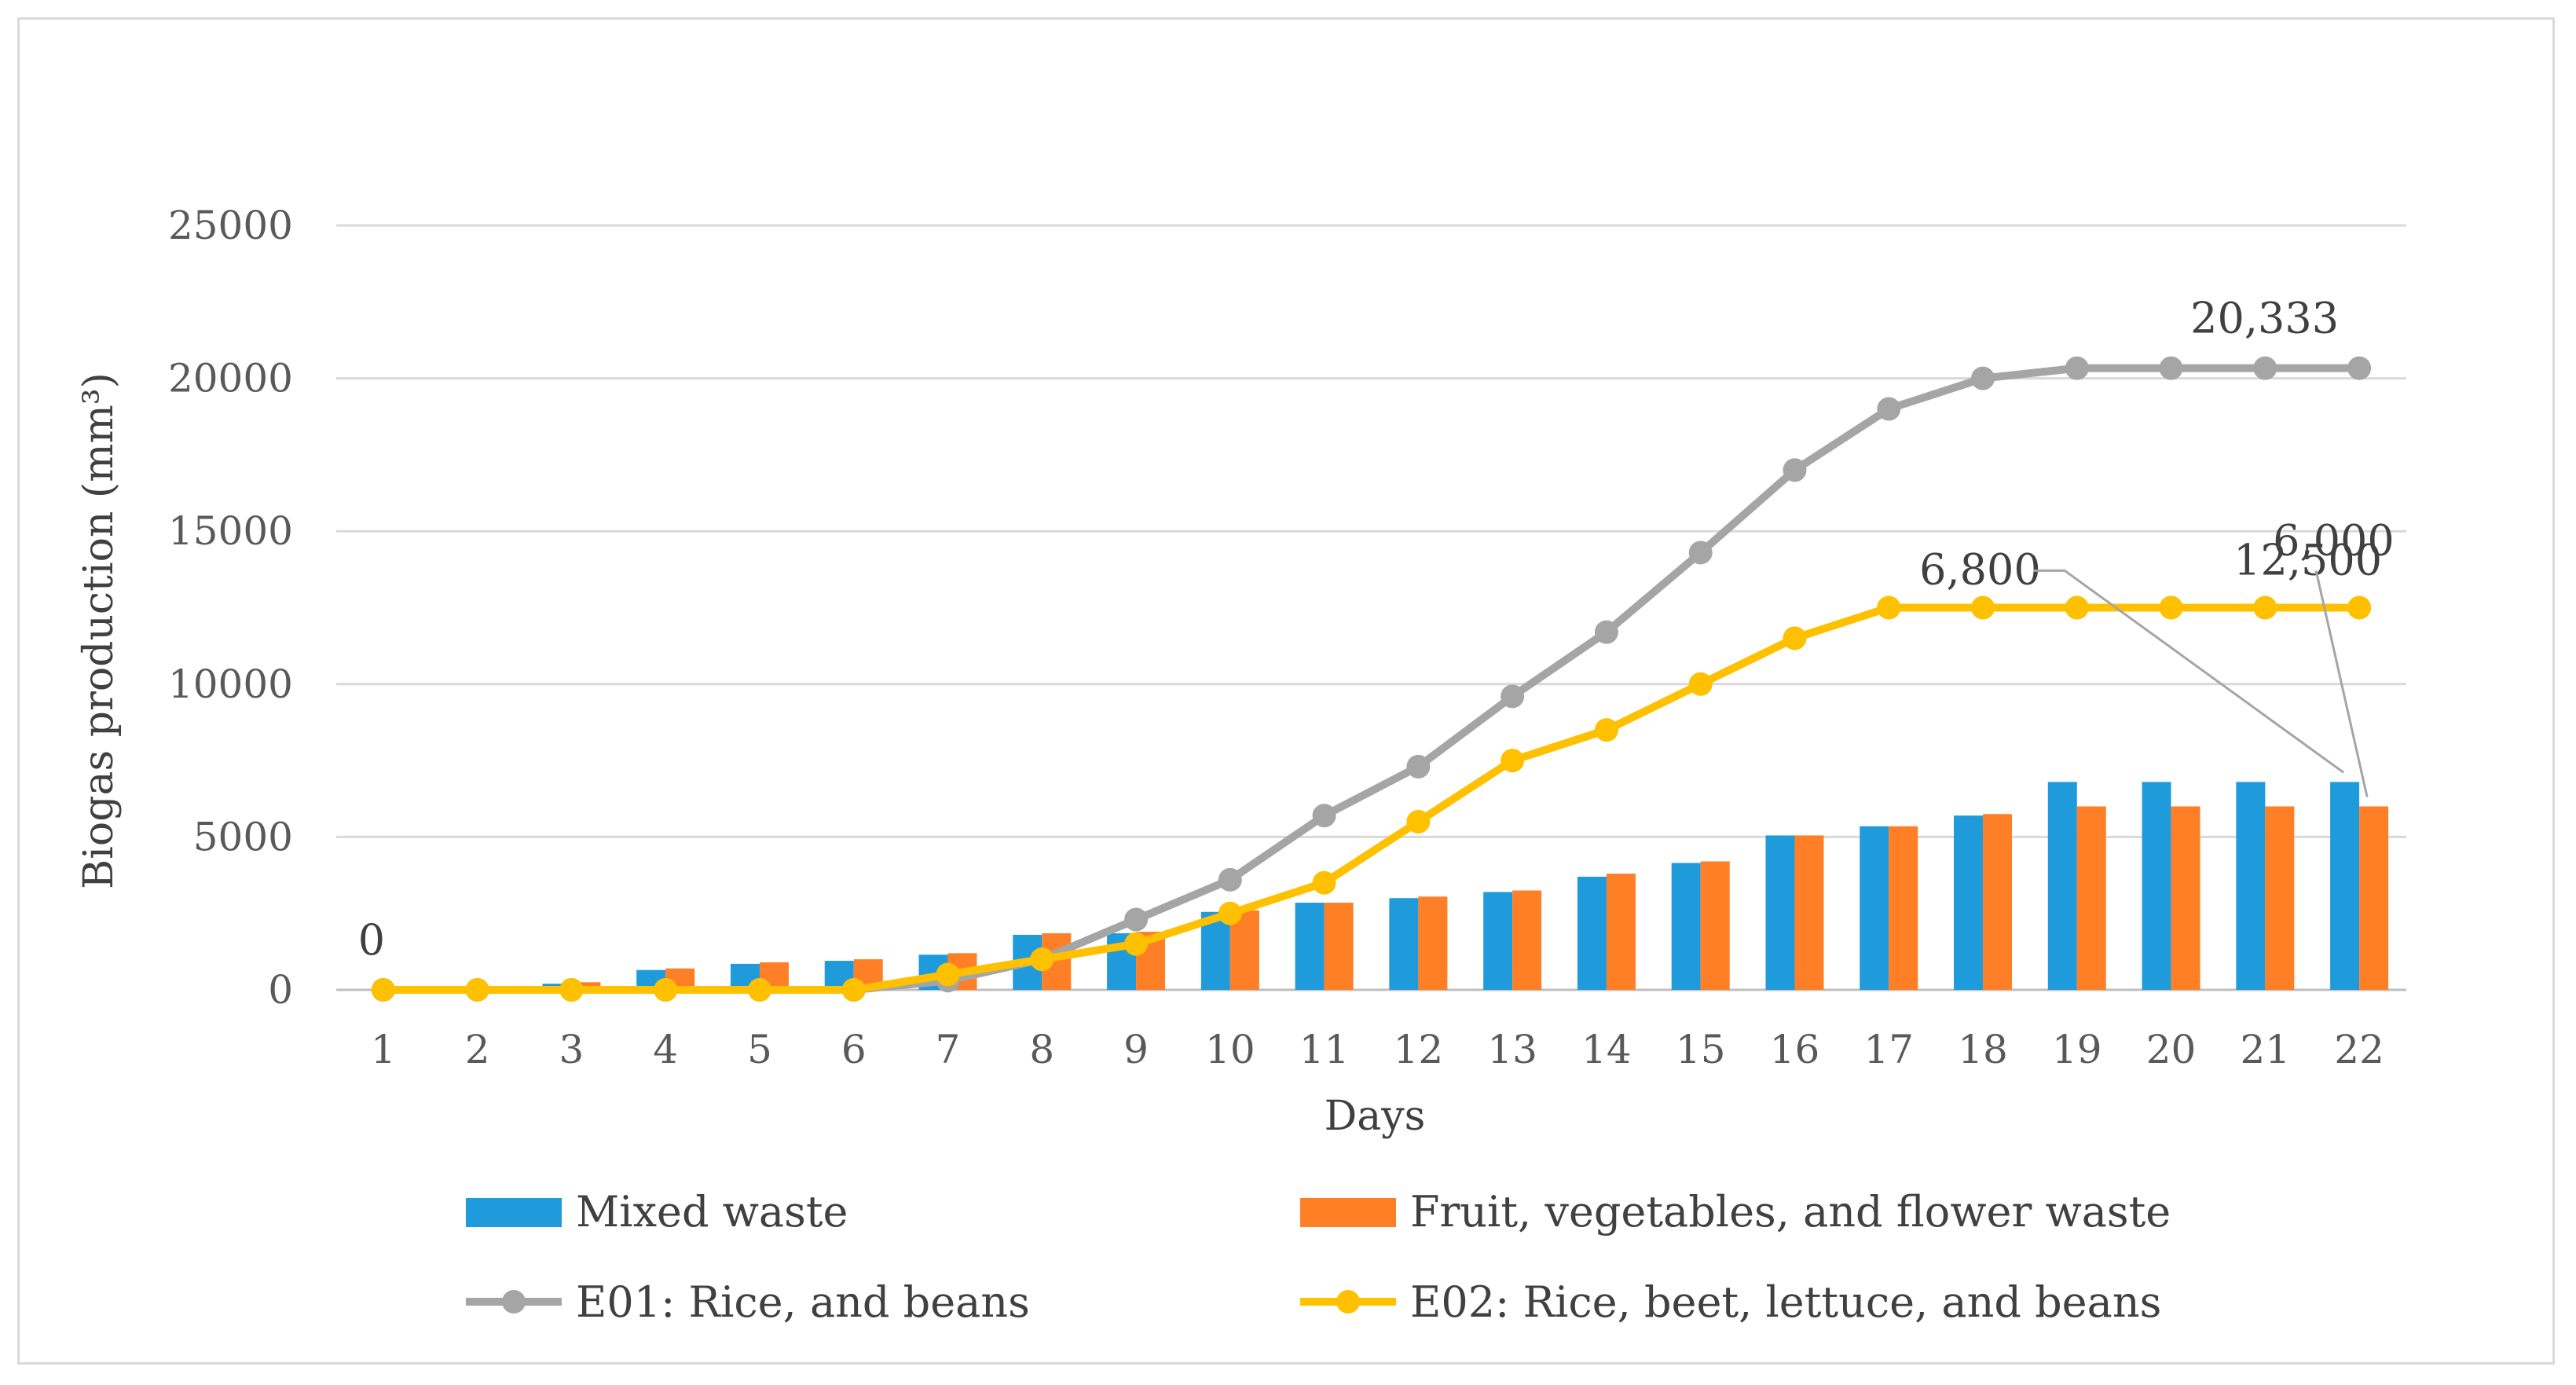 This screenshot has height=1385, width=2576. What do you see at coordinates (1888, 1050) in the screenshot?
I see `x-tick-label: 17` at bounding box center [1888, 1050].